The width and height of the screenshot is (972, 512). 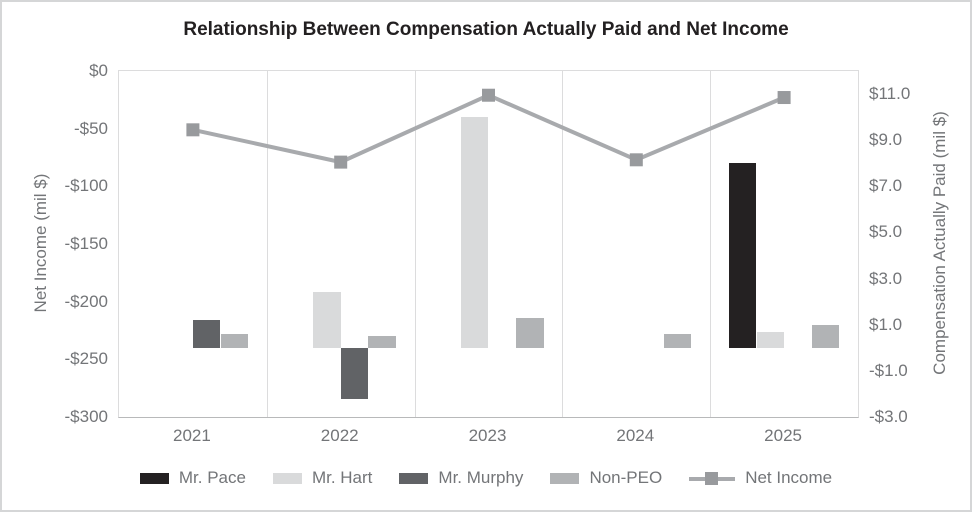 I want to click on left-axis-tick-label: -$200, so click(x=86, y=301).